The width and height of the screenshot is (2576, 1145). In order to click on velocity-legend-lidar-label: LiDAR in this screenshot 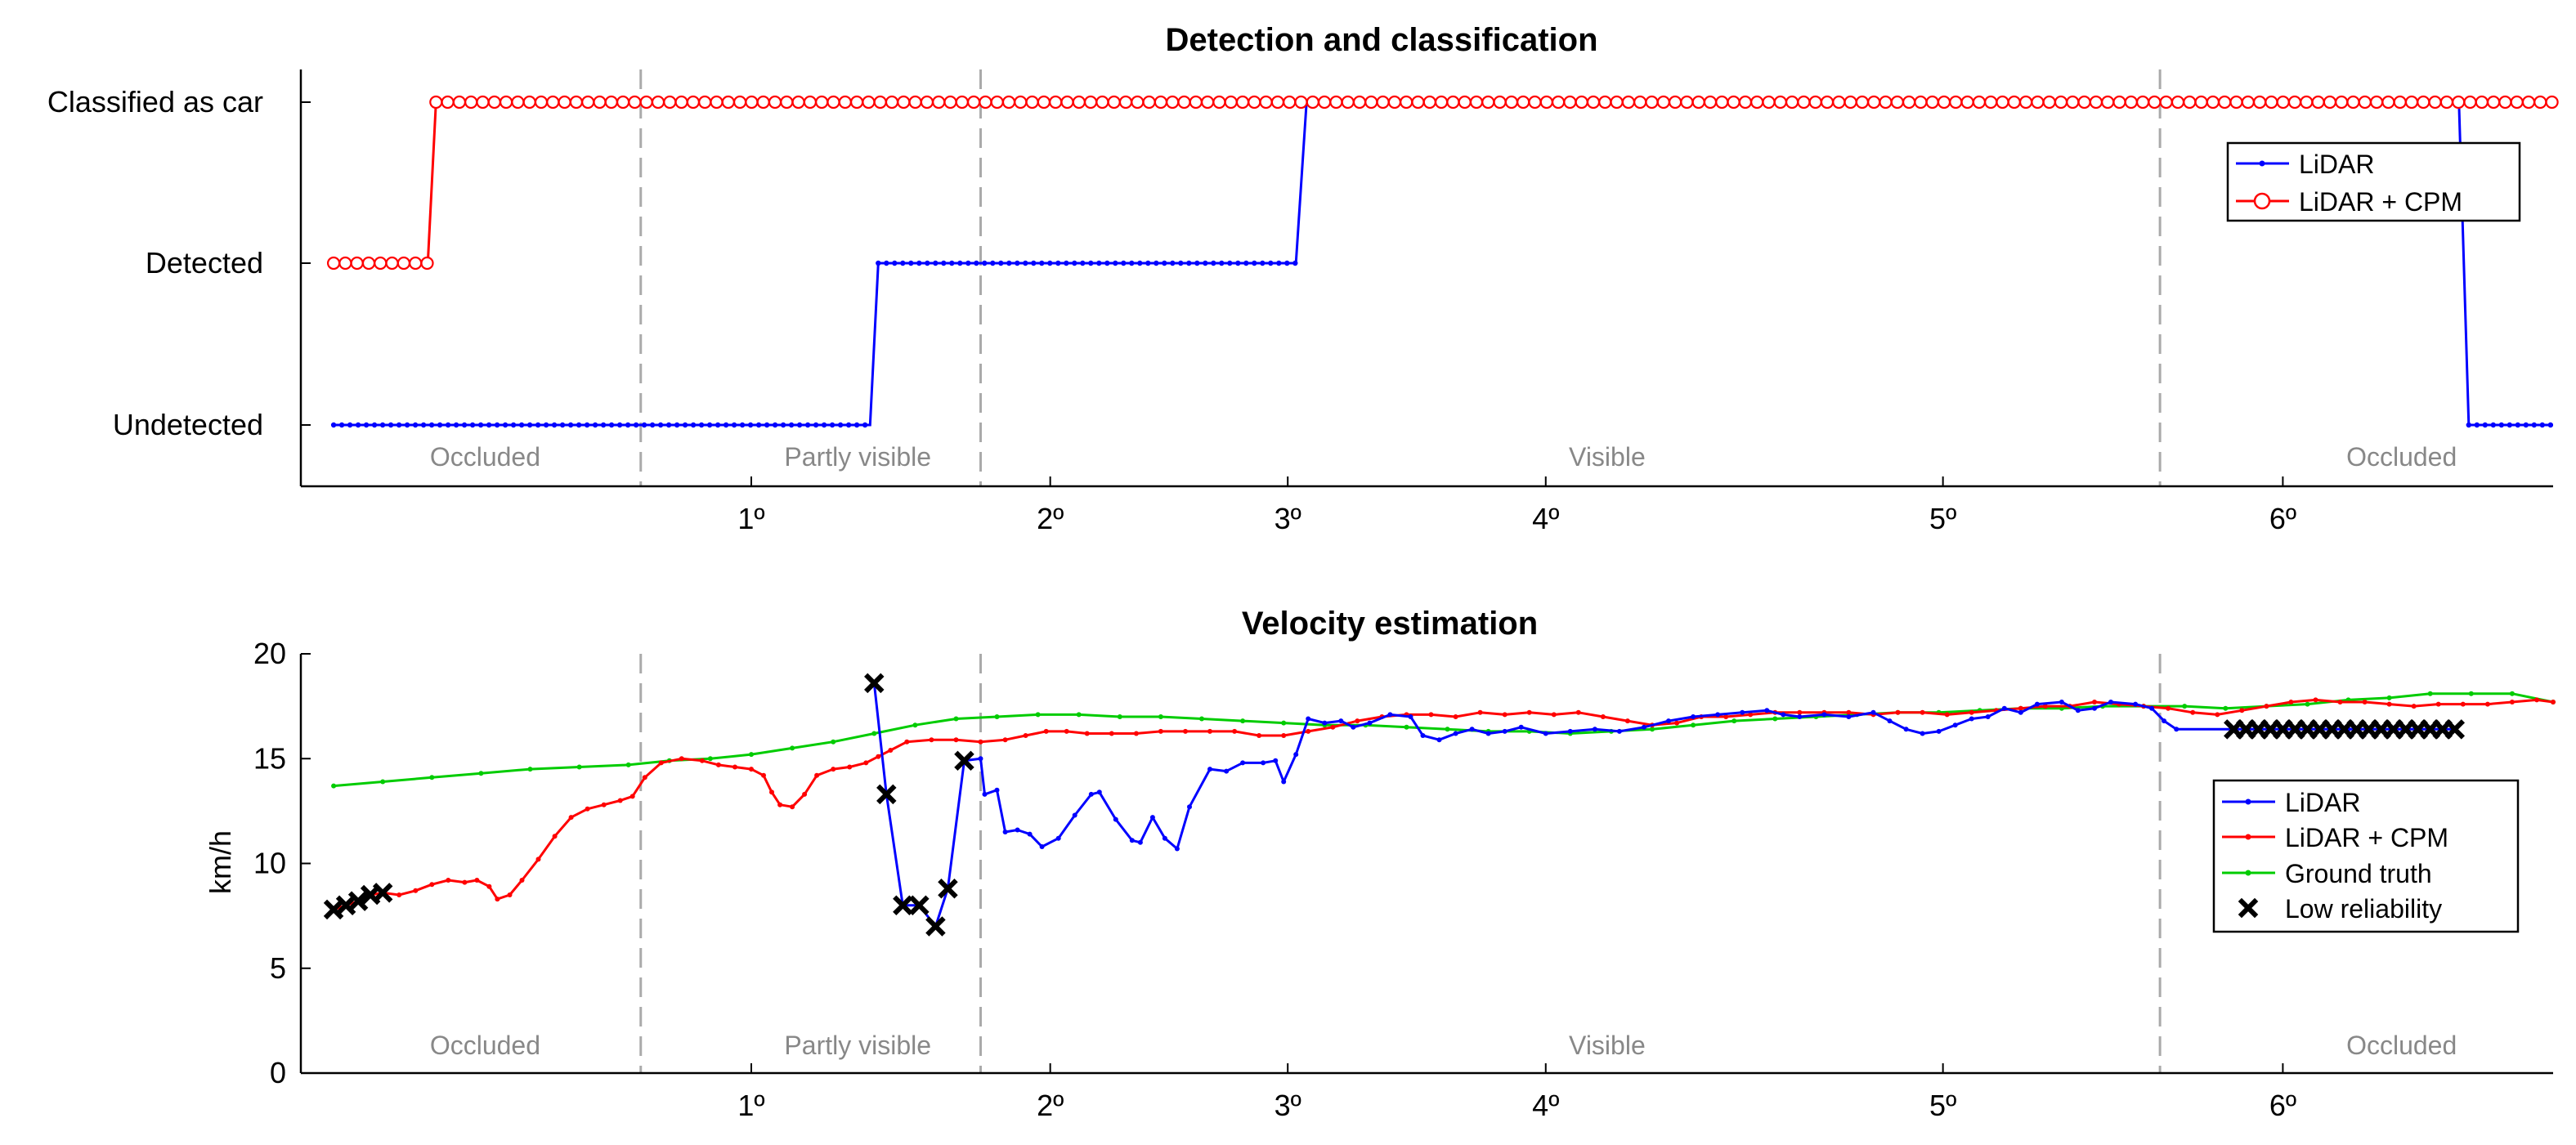, I will do `click(2323, 803)`.